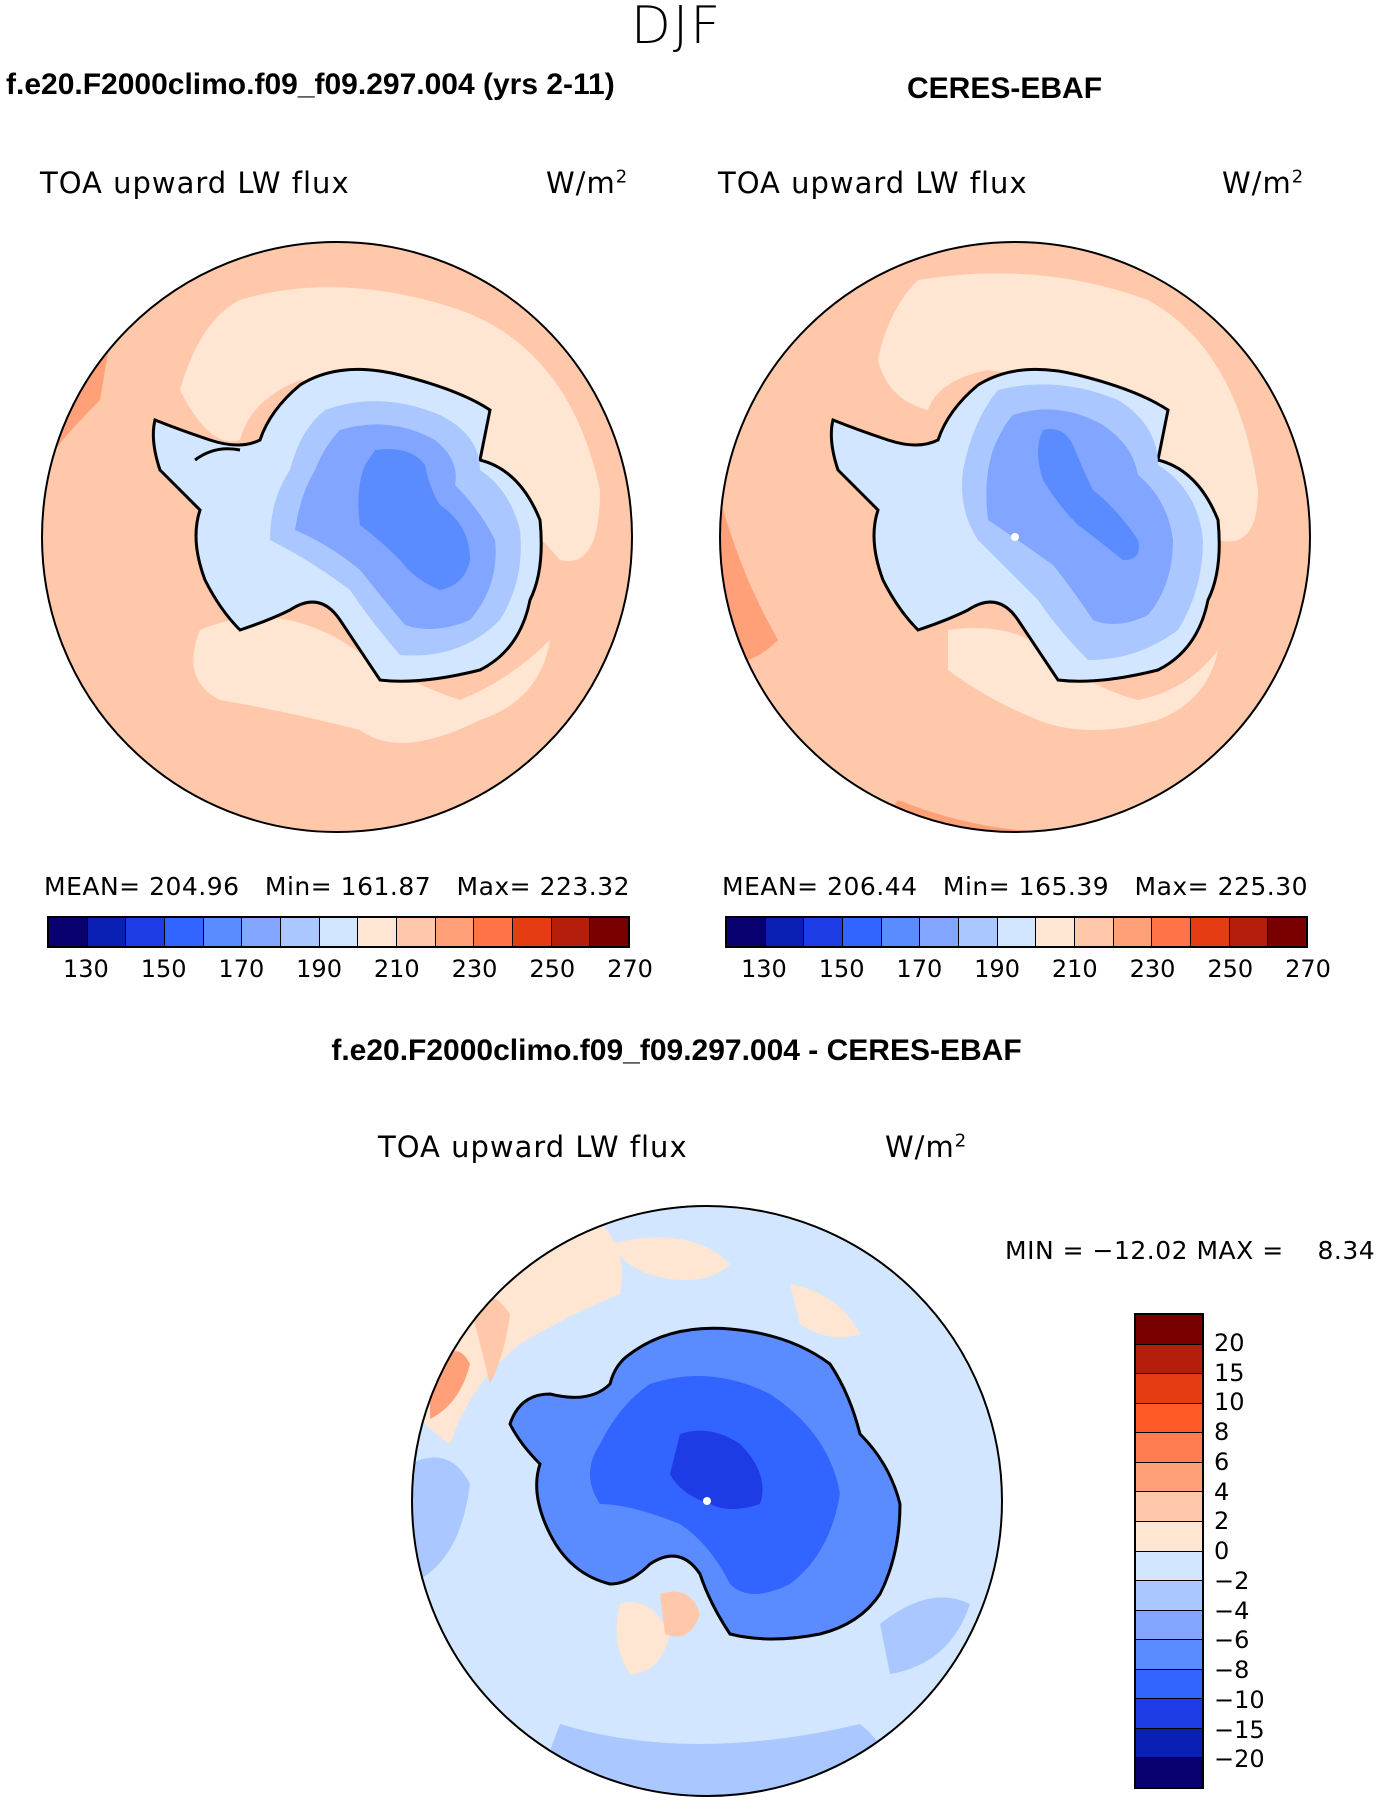  Describe the element at coordinates (1230, 969) in the screenshot. I see `obs-colorbar-tick: 250` at that location.